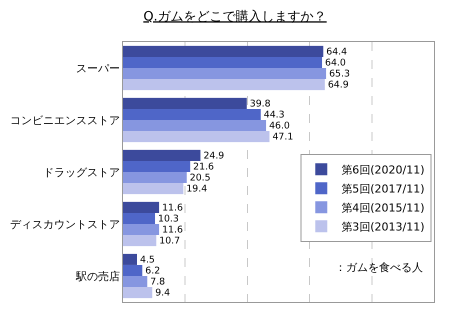  What do you see at coordinates (383, 189) in the screenshot?
I see `legend-label: 第5回(2017/11)` at bounding box center [383, 189].